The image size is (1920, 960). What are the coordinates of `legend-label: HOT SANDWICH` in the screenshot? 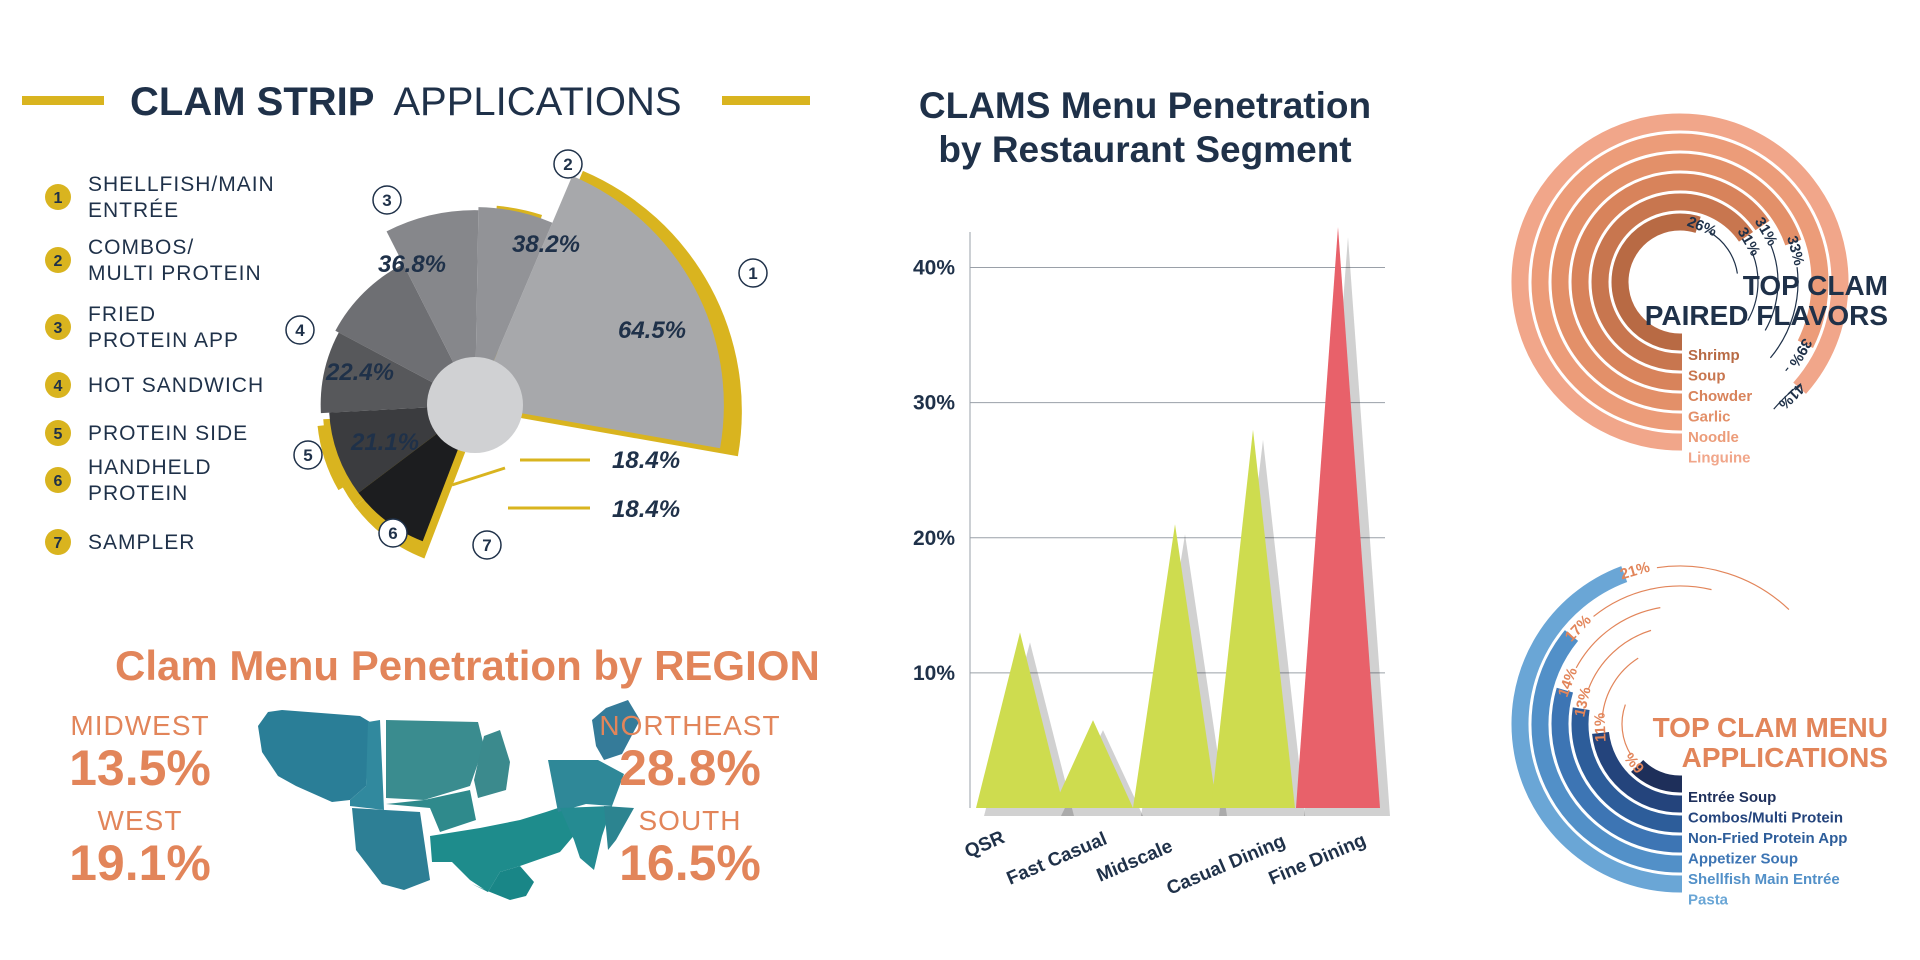 It's located at (176, 385).